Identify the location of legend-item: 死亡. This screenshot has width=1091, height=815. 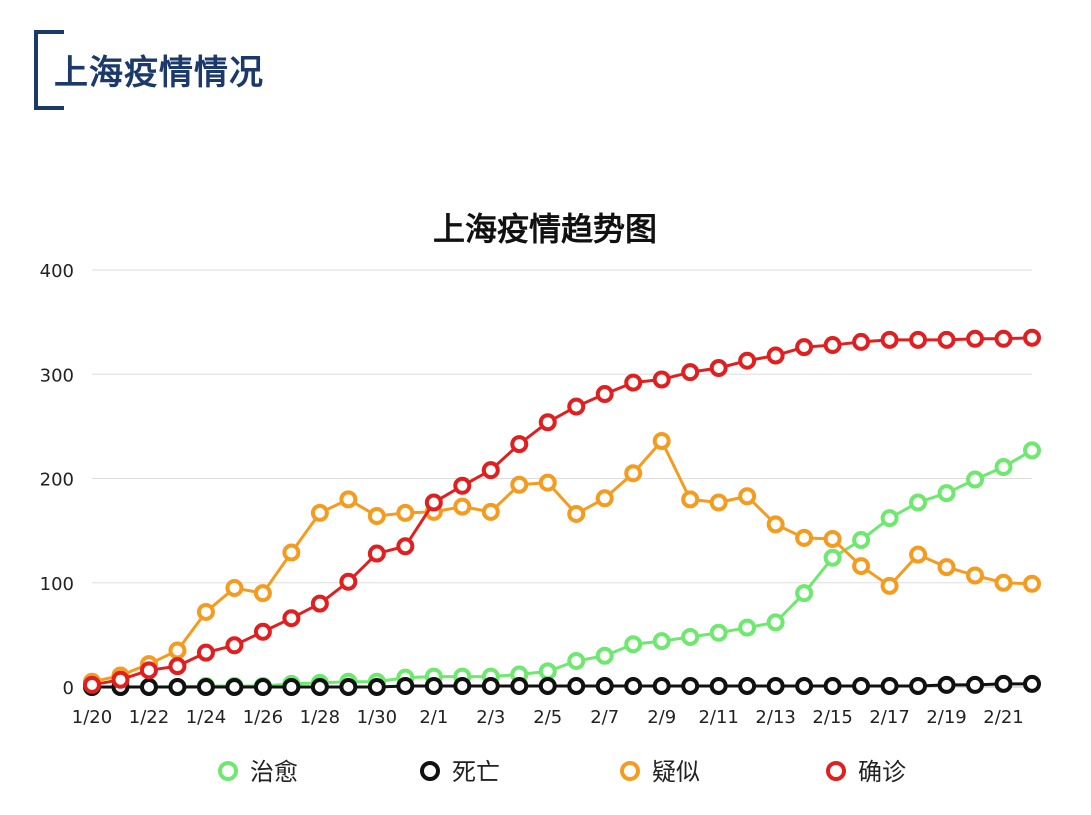
(460, 772).